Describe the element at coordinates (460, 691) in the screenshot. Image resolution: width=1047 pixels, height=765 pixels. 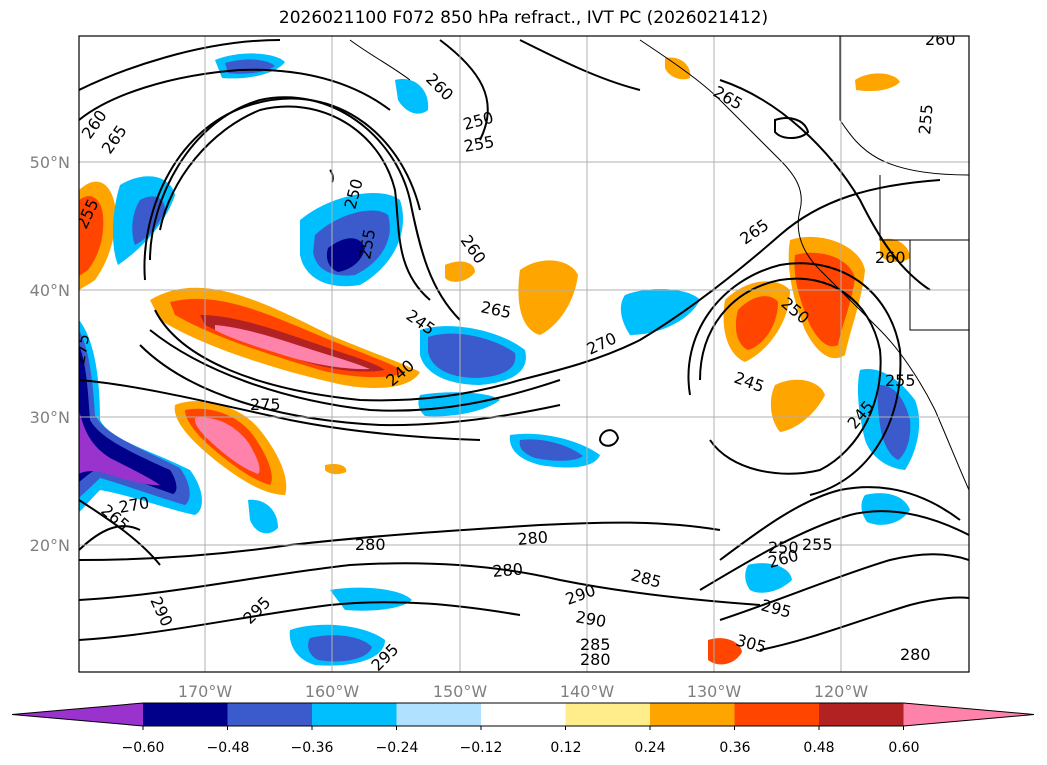
I see `lon-label-150w: 150°W` at that location.